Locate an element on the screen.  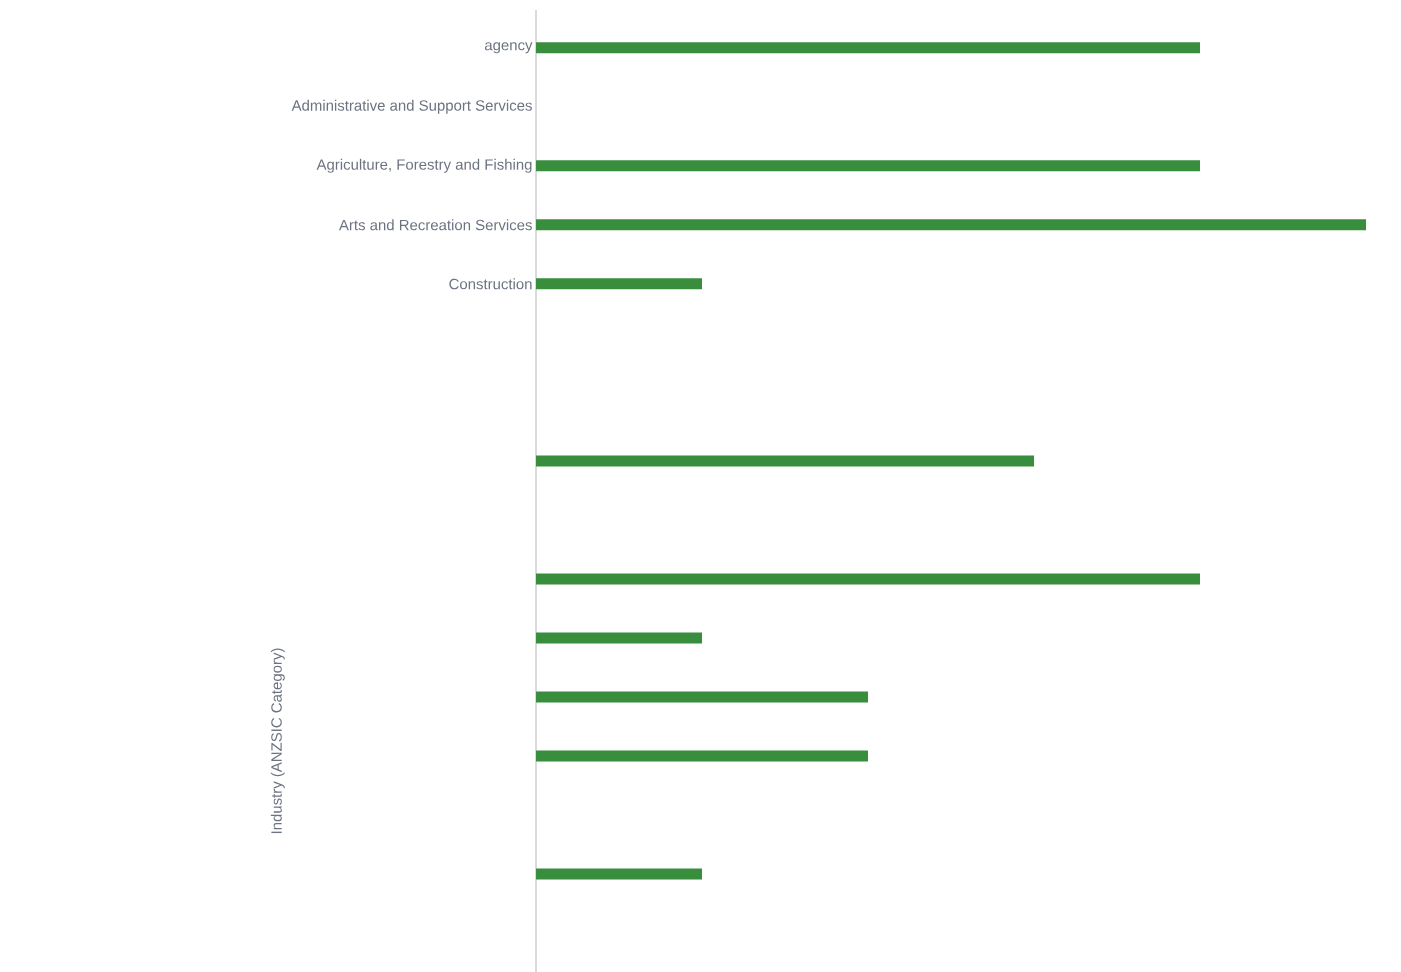
y-tick-label: Administrative and Support Services is located at coordinates (411, 106).